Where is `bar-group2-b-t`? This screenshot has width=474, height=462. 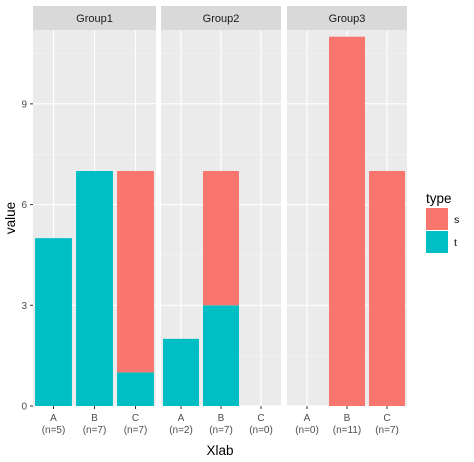
bar-group2-b-t is located at coordinates (221, 355).